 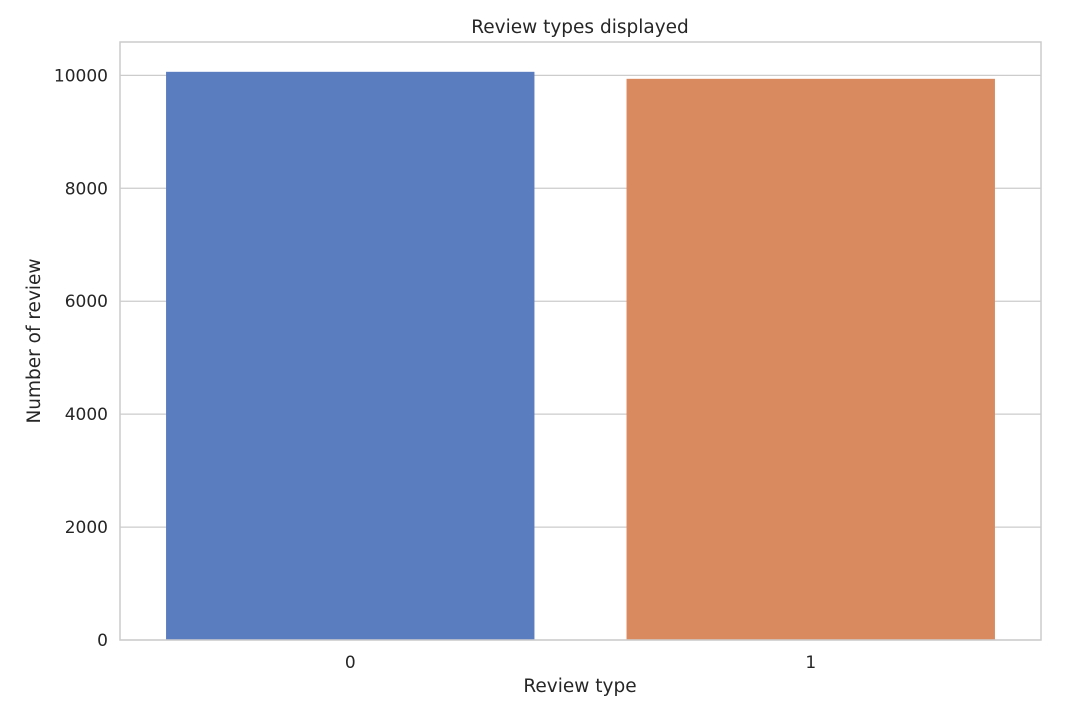 I want to click on x-tick-label: 1, so click(x=810, y=663).